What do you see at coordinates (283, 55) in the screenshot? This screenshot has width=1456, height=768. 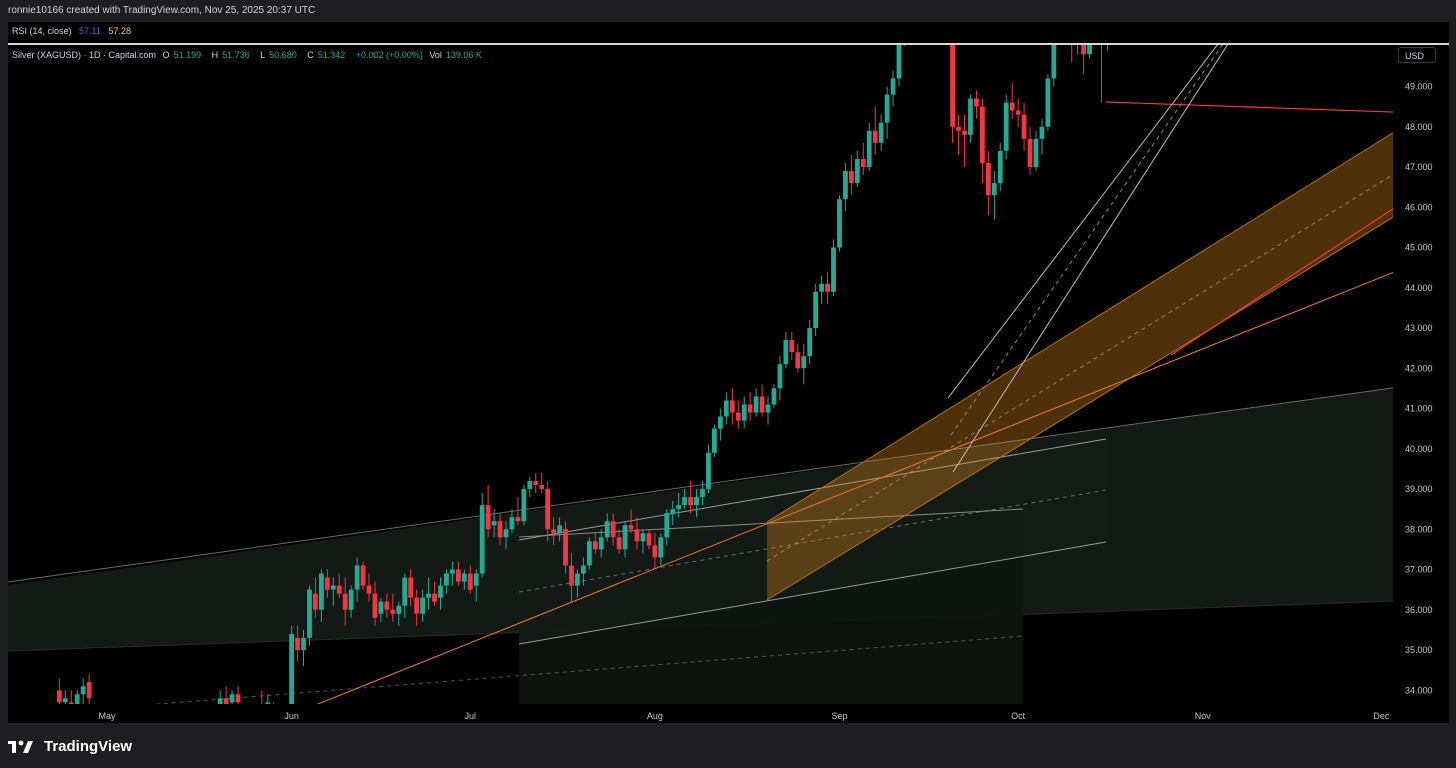 I see `low-value: 50.680` at bounding box center [283, 55].